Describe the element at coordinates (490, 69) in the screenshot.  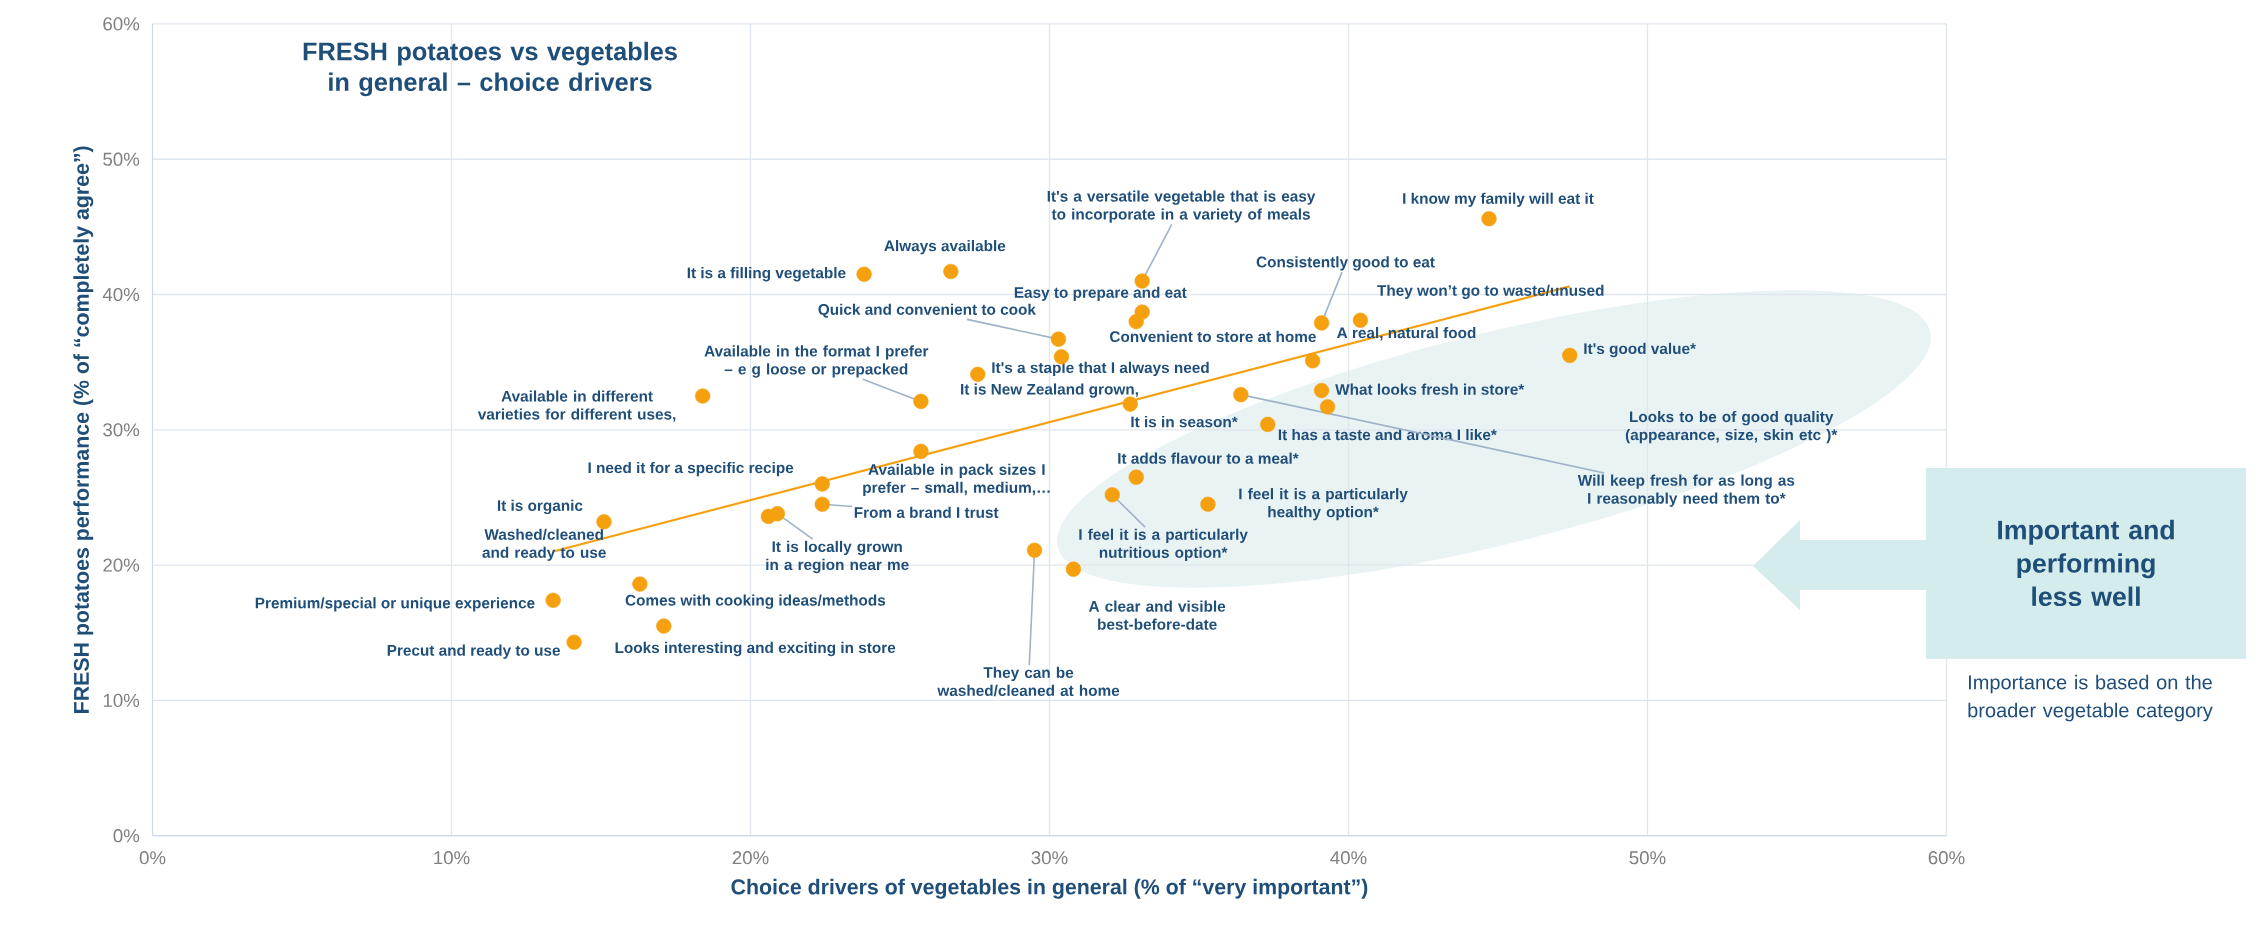
I see `text: FRESH potatoes vs vegetables in general – choice drivers` at that location.